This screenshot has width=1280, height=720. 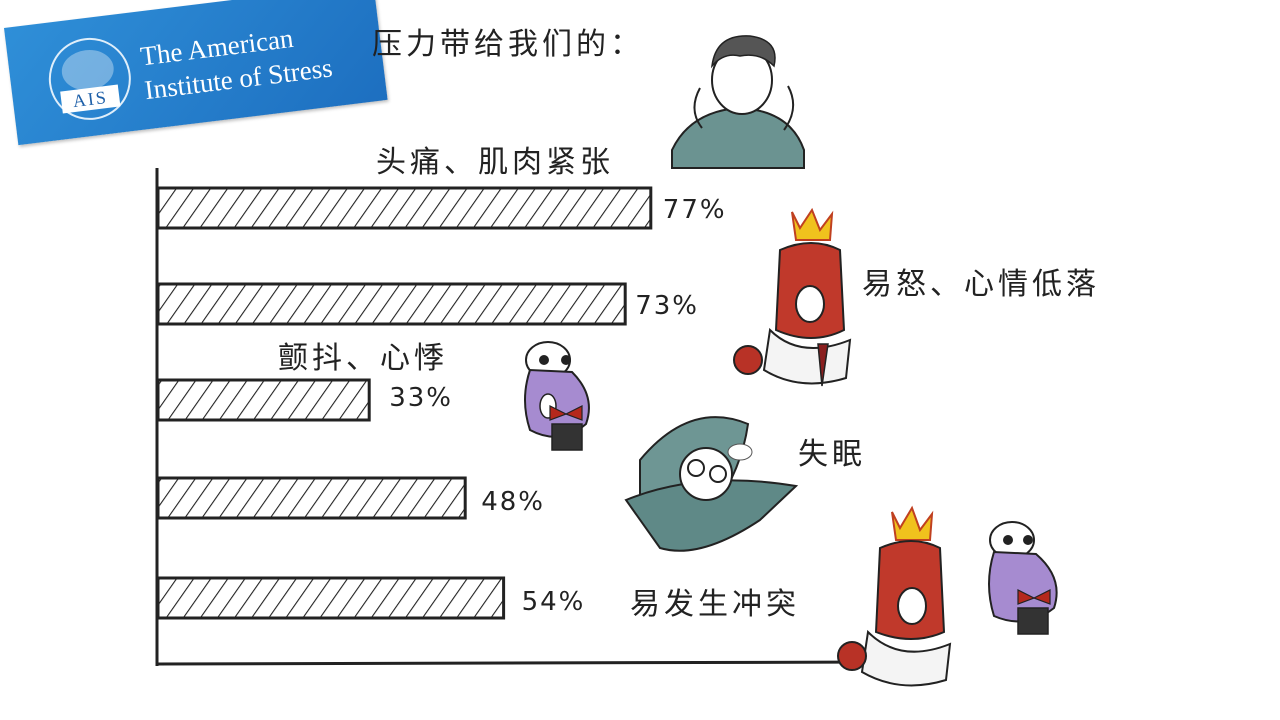 I want to click on category-label-4: 失眠, so click(x=832, y=454).